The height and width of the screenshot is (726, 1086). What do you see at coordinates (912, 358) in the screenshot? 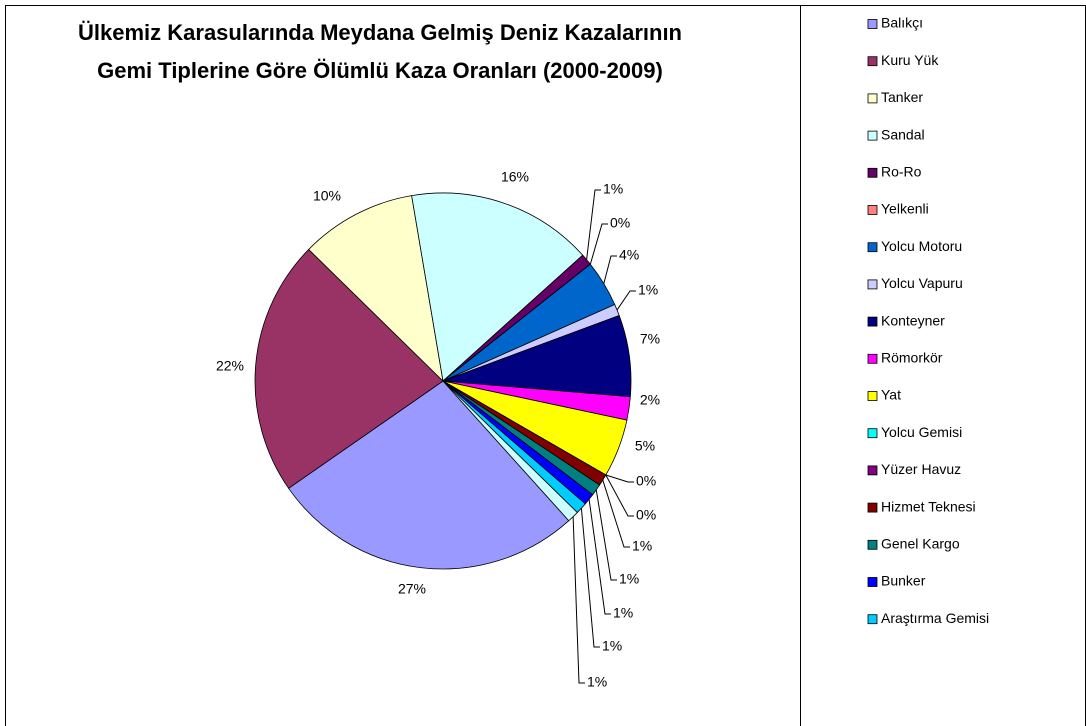
I see `legend-label: Römorkör` at bounding box center [912, 358].